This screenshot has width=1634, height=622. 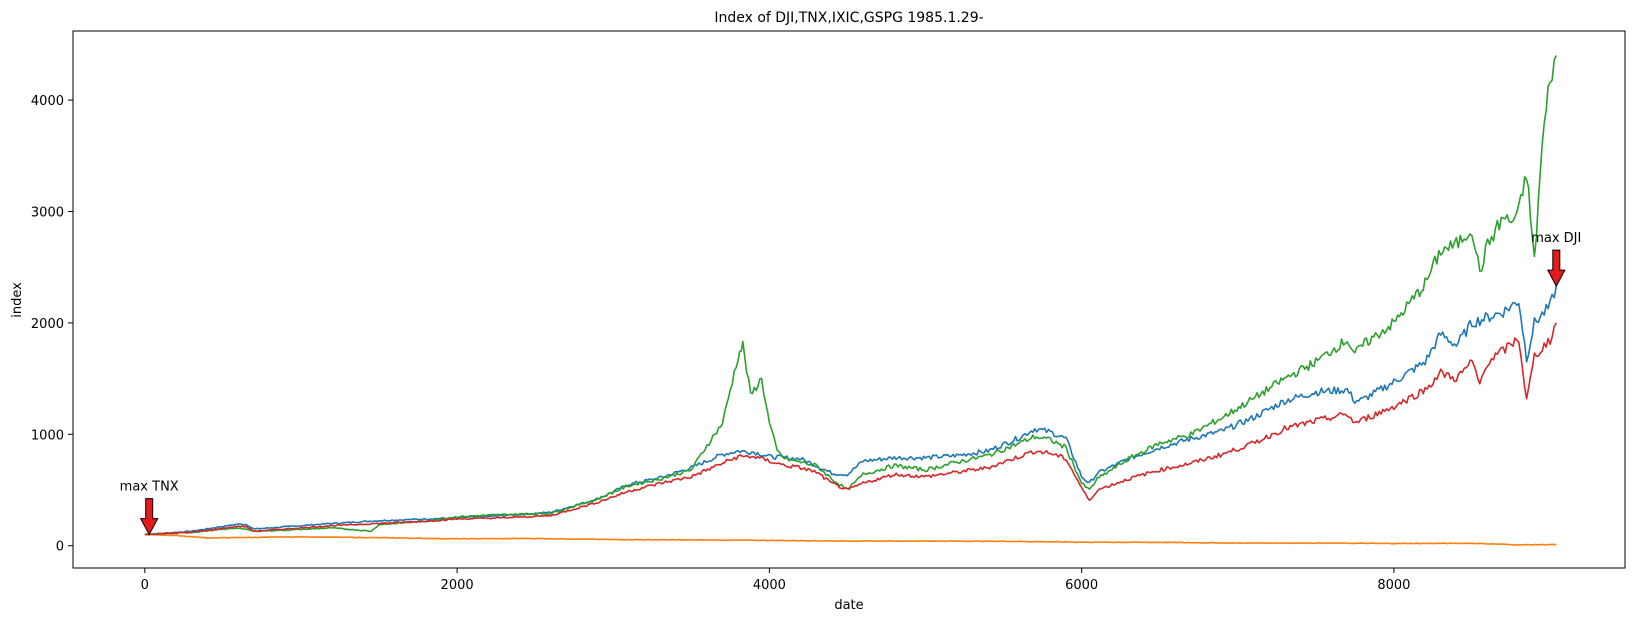 I want to click on y-tick-label: 4000, so click(x=47, y=101).